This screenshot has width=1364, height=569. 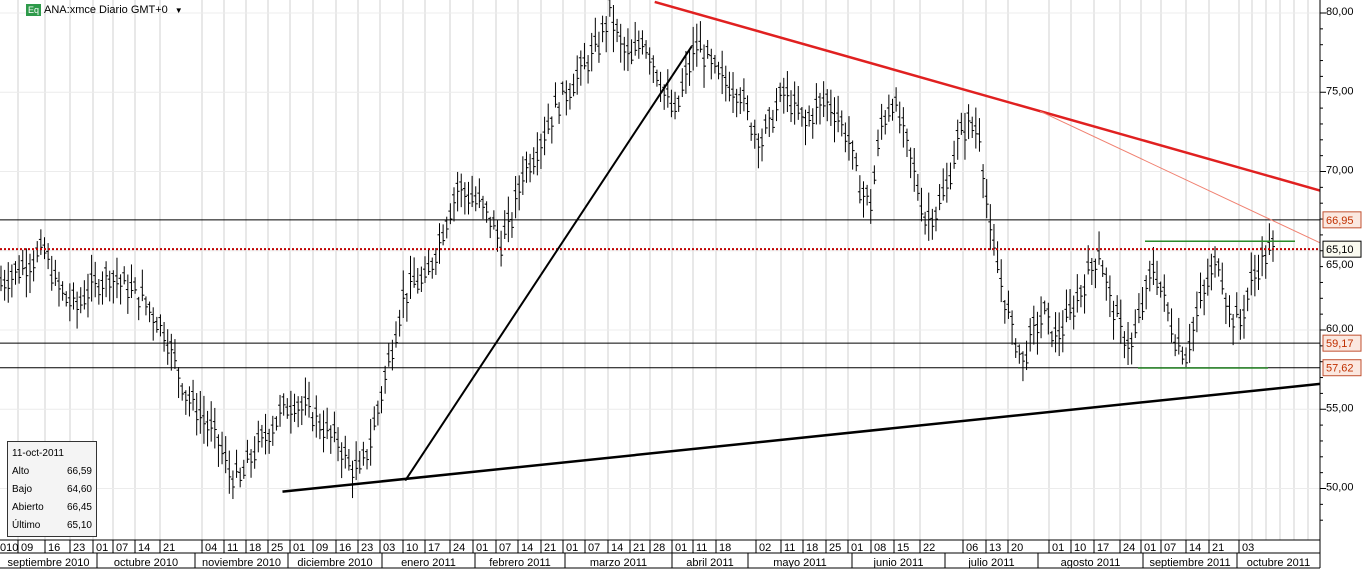 What do you see at coordinates (1340, 171) in the screenshot?
I see `y-tick-label: 70,00` at bounding box center [1340, 171].